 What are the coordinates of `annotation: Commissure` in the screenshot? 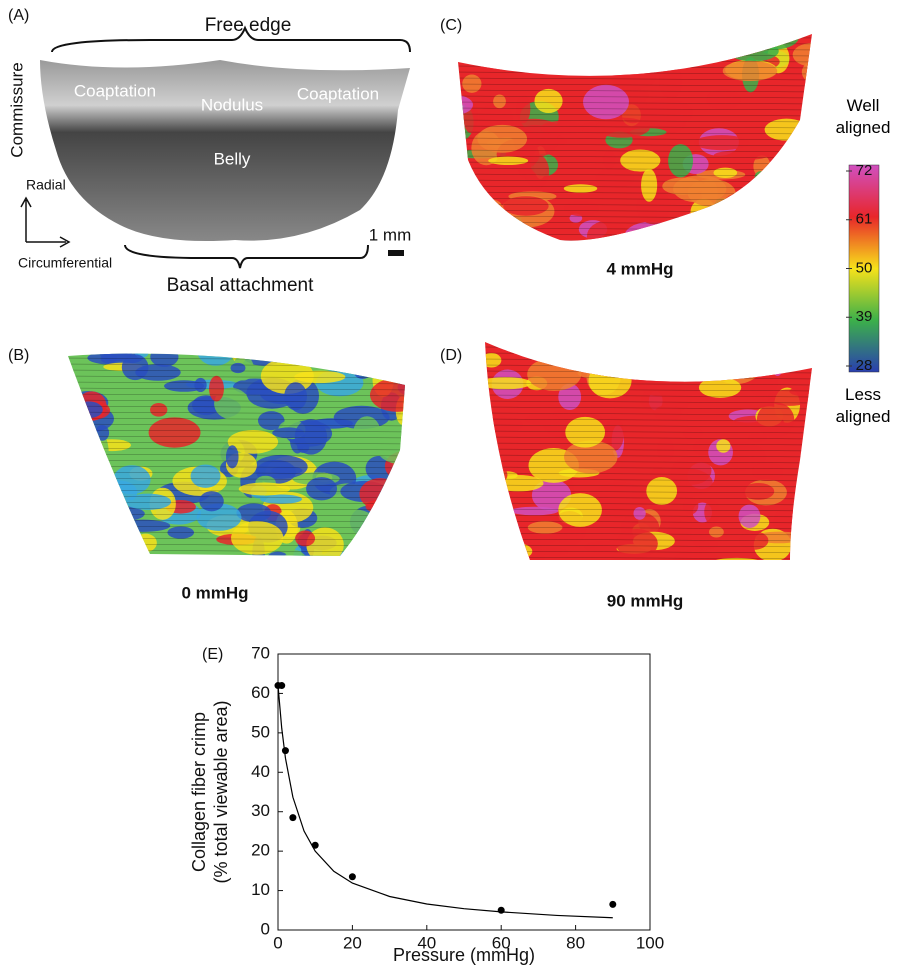 It's located at (16, 109).